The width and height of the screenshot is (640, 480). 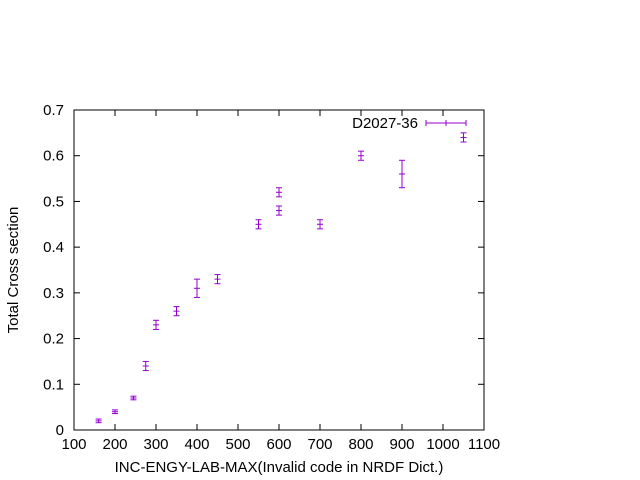 What do you see at coordinates (278, 444) in the screenshot?
I see `x-tick-label: 600` at bounding box center [278, 444].